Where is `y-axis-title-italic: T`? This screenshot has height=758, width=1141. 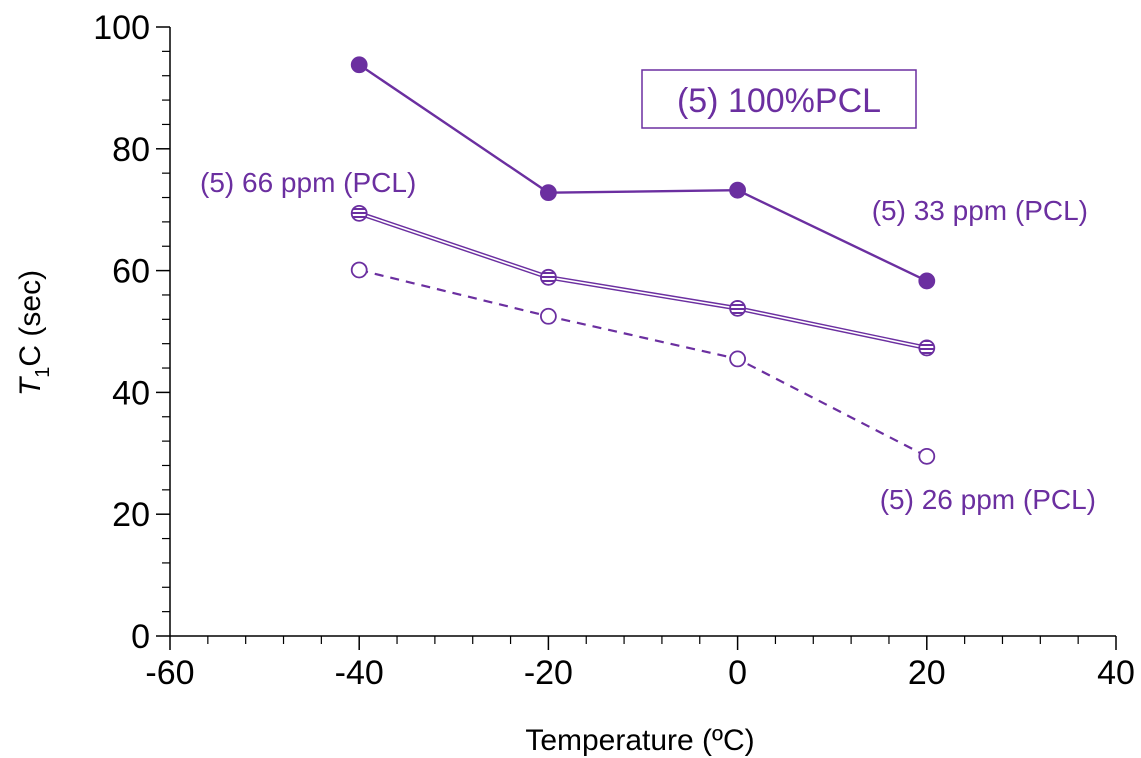
y-axis-title-italic: T is located at coordinates (30, 385).